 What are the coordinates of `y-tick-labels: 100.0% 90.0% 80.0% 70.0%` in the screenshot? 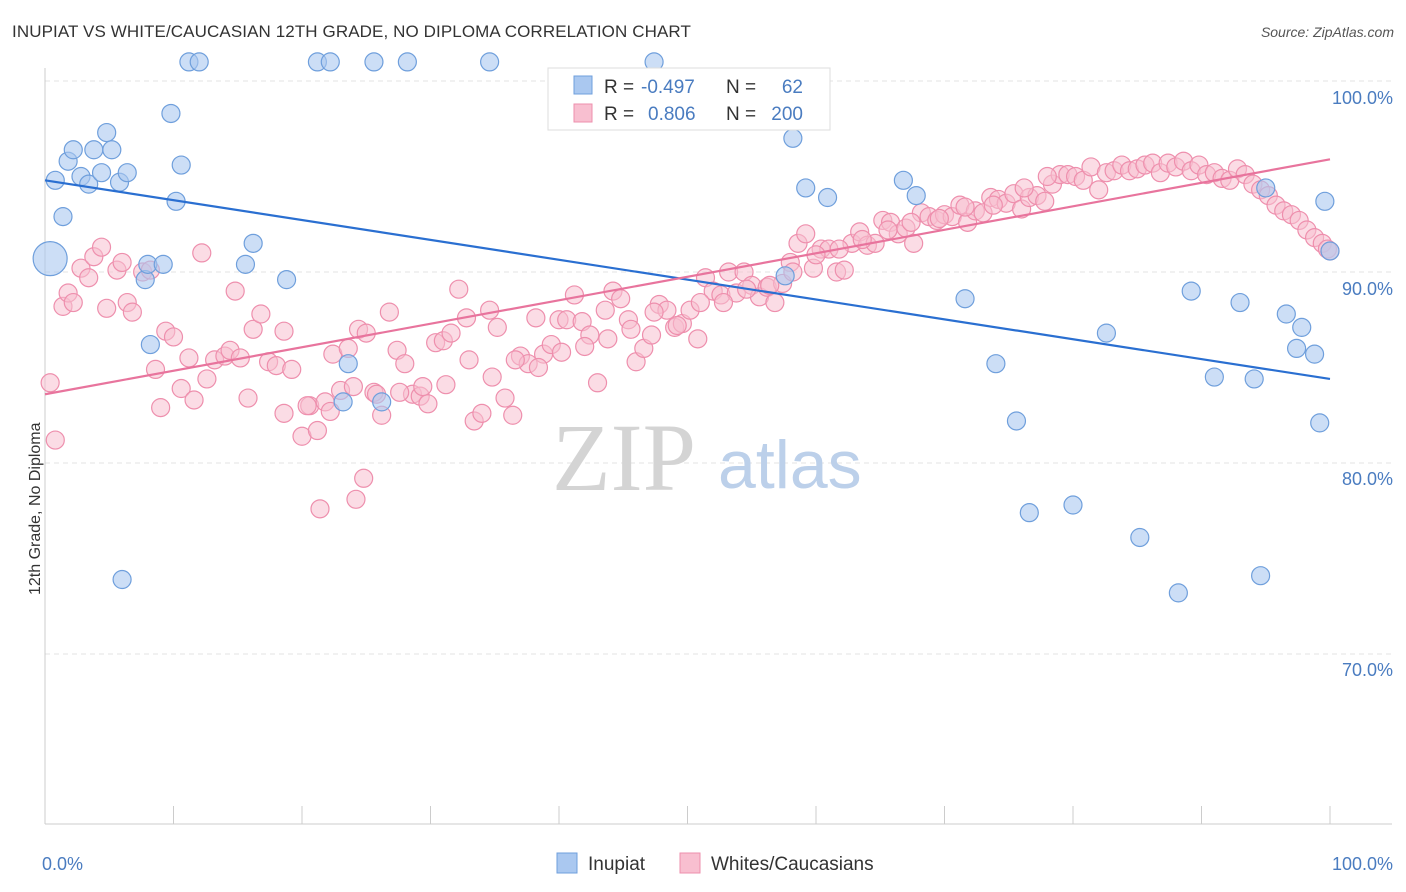 It's located at (1362, 384).